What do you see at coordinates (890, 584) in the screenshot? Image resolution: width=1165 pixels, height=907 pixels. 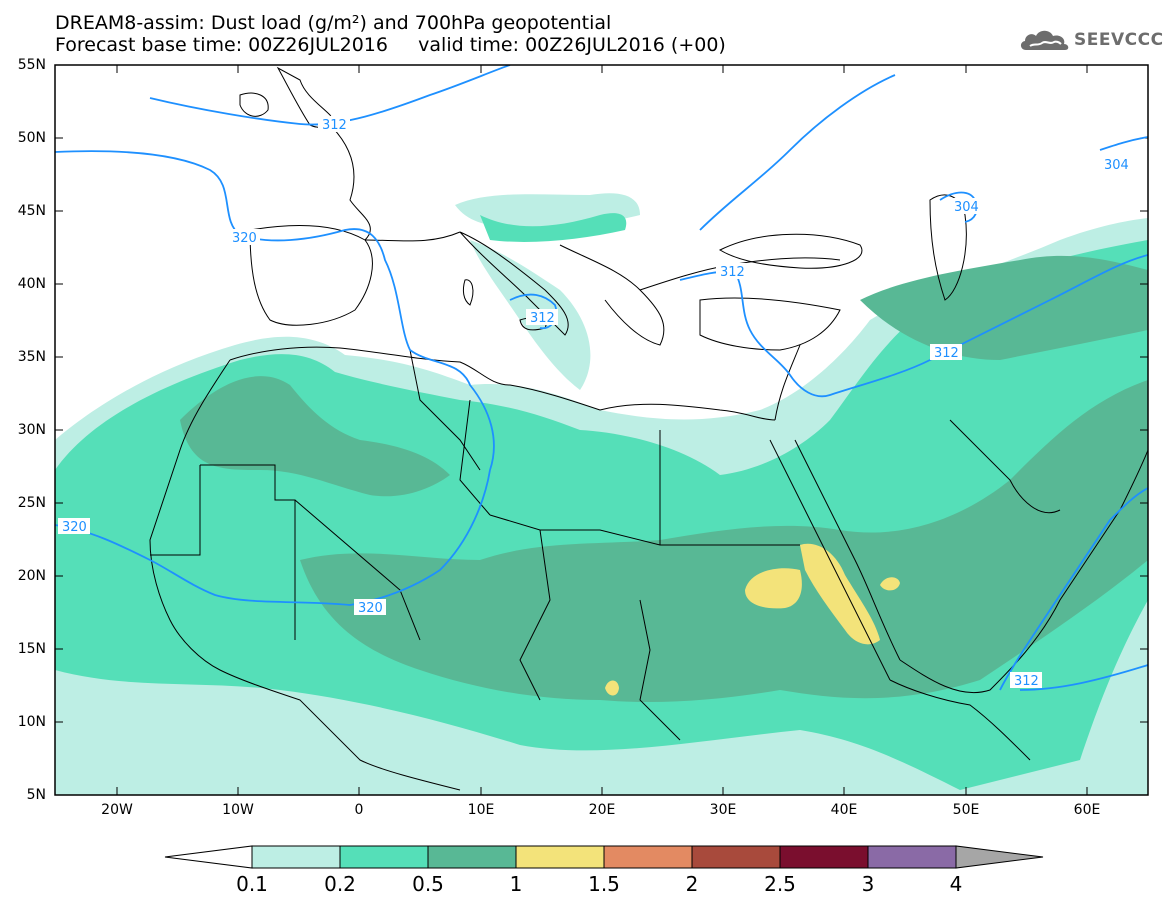 I see `dust-field-1.0-east` at bounding box center [890, 584].